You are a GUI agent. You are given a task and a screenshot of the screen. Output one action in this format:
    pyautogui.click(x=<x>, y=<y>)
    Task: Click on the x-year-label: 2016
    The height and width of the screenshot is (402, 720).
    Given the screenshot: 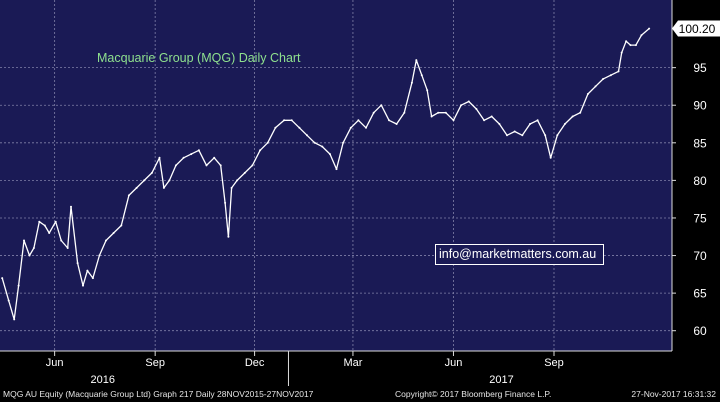 What is the action you would take?
    pyautogui.click(x=102, y=380)
    